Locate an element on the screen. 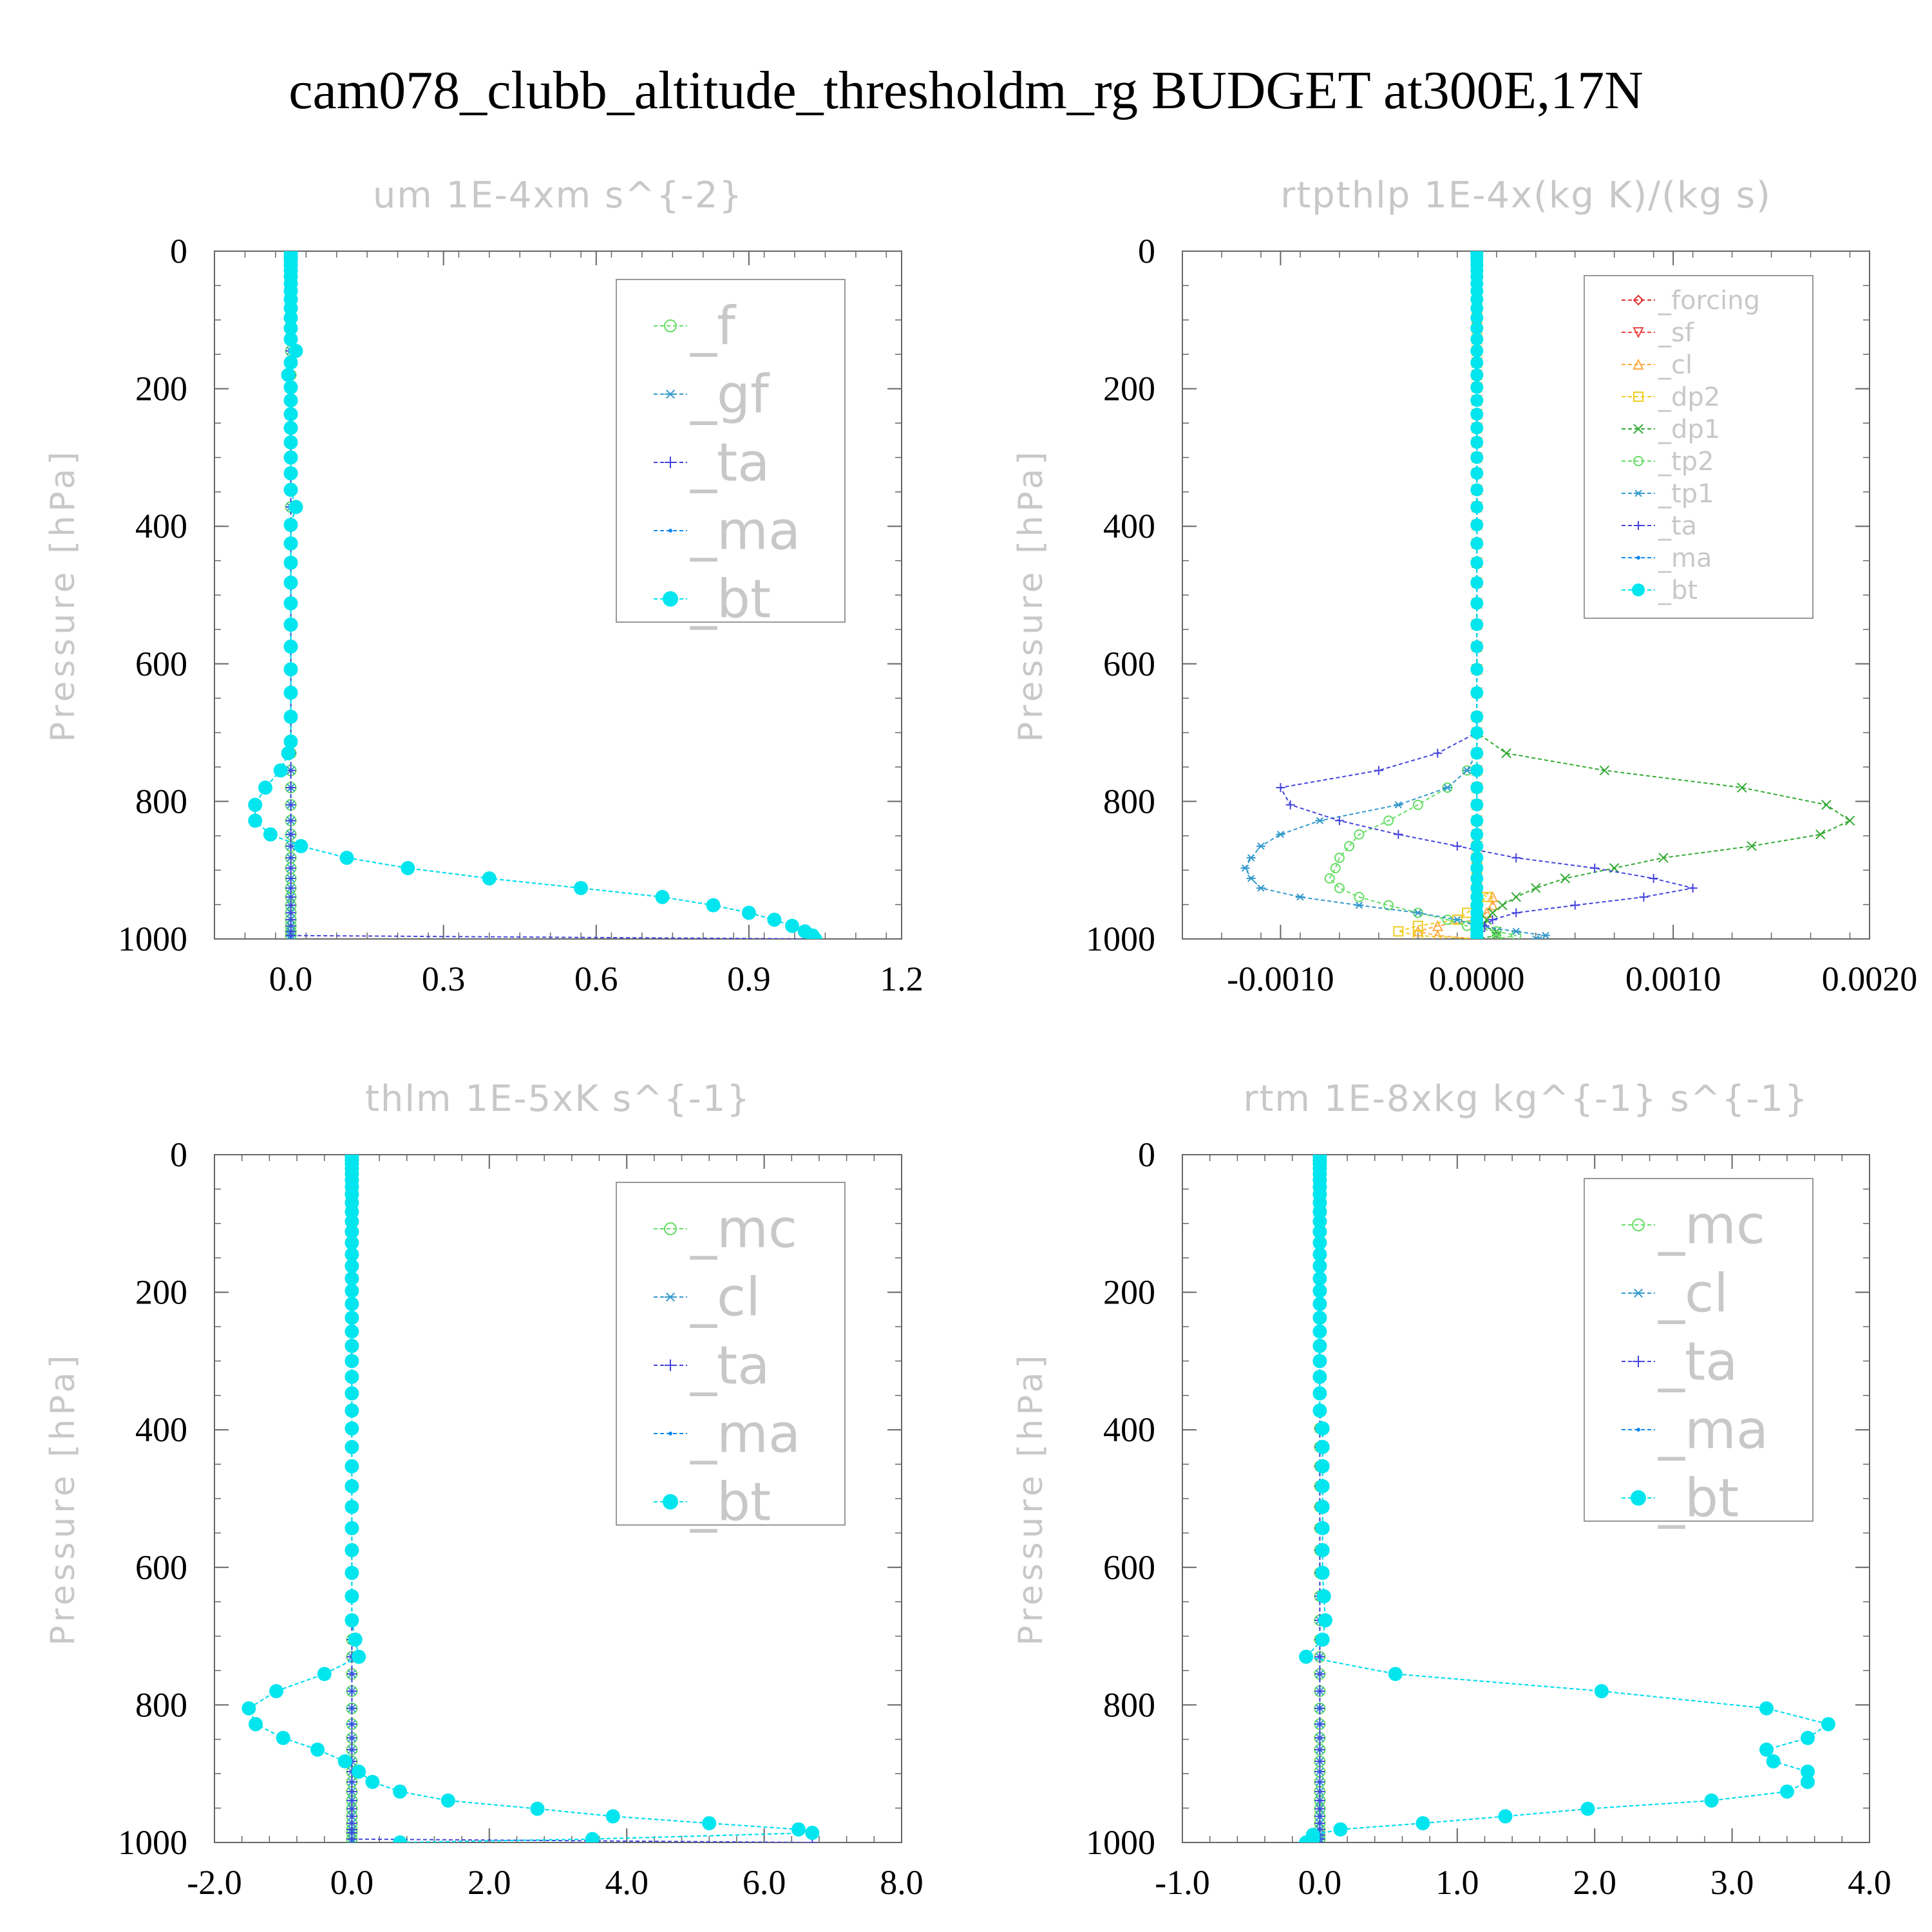 This screenshot has width=1932, height=1932. x-tick-label: 0.0020 is located at coordinates (1870, 979).